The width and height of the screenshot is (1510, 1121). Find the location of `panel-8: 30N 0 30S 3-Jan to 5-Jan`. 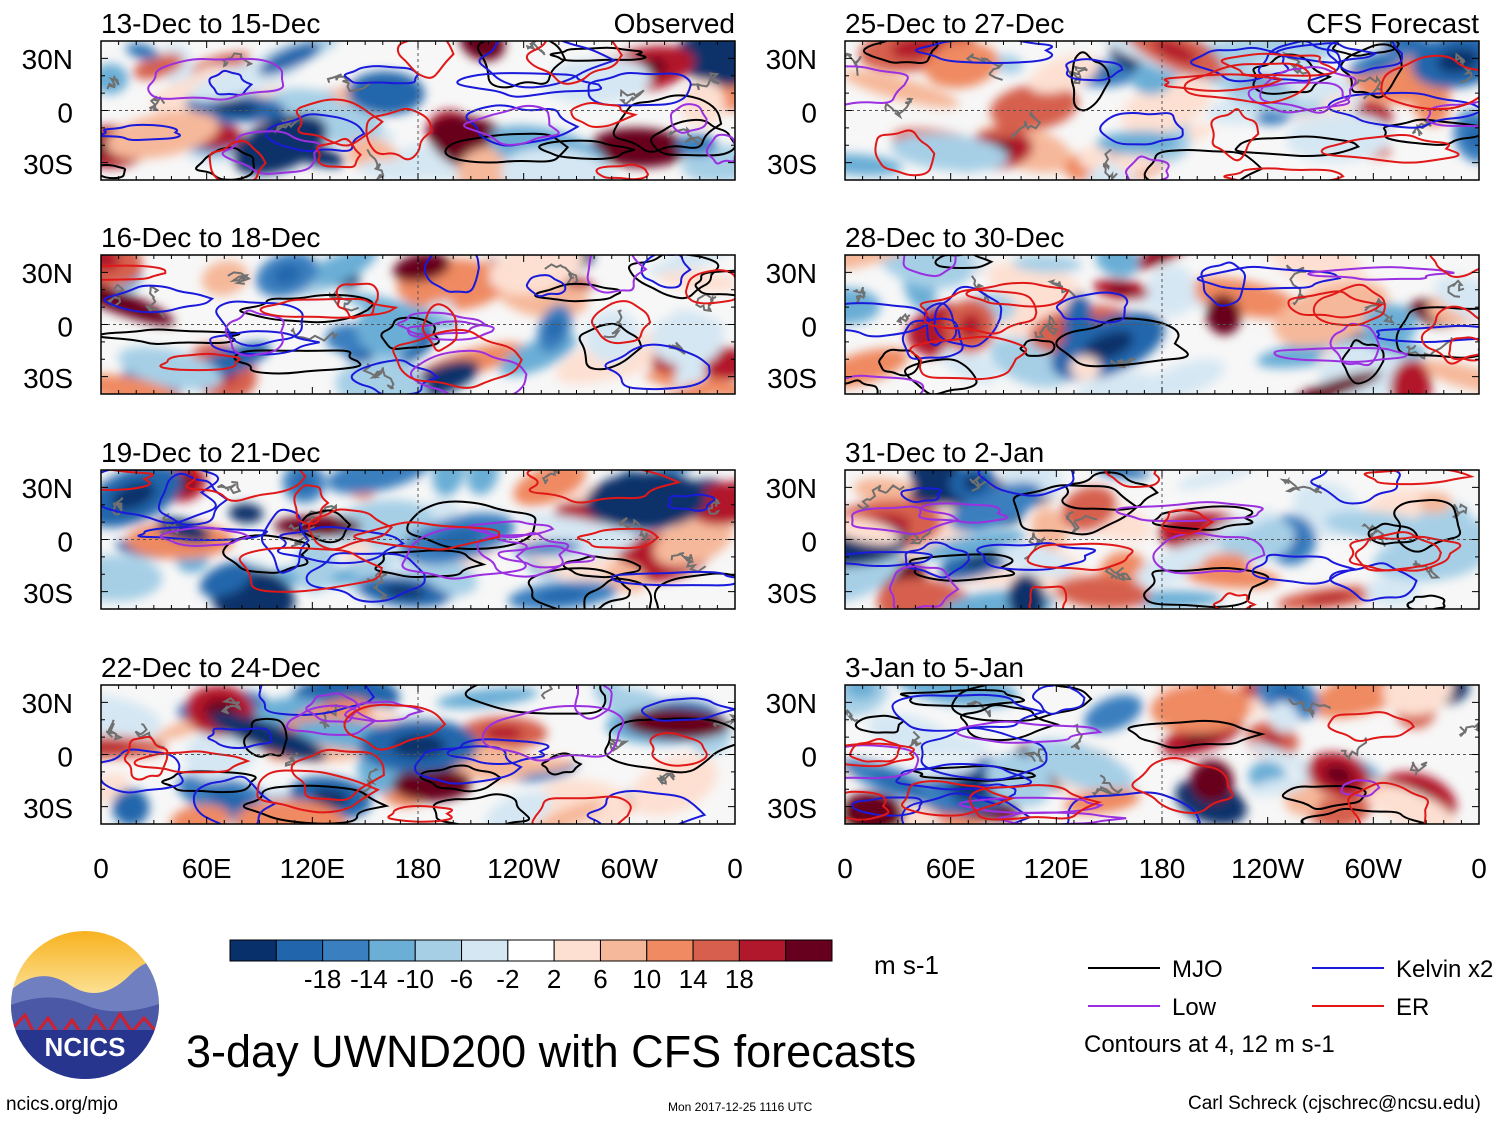

panel-8: 30N 0 30S 3-Jan to 5-Jan is located at coordinates (1123, 738).